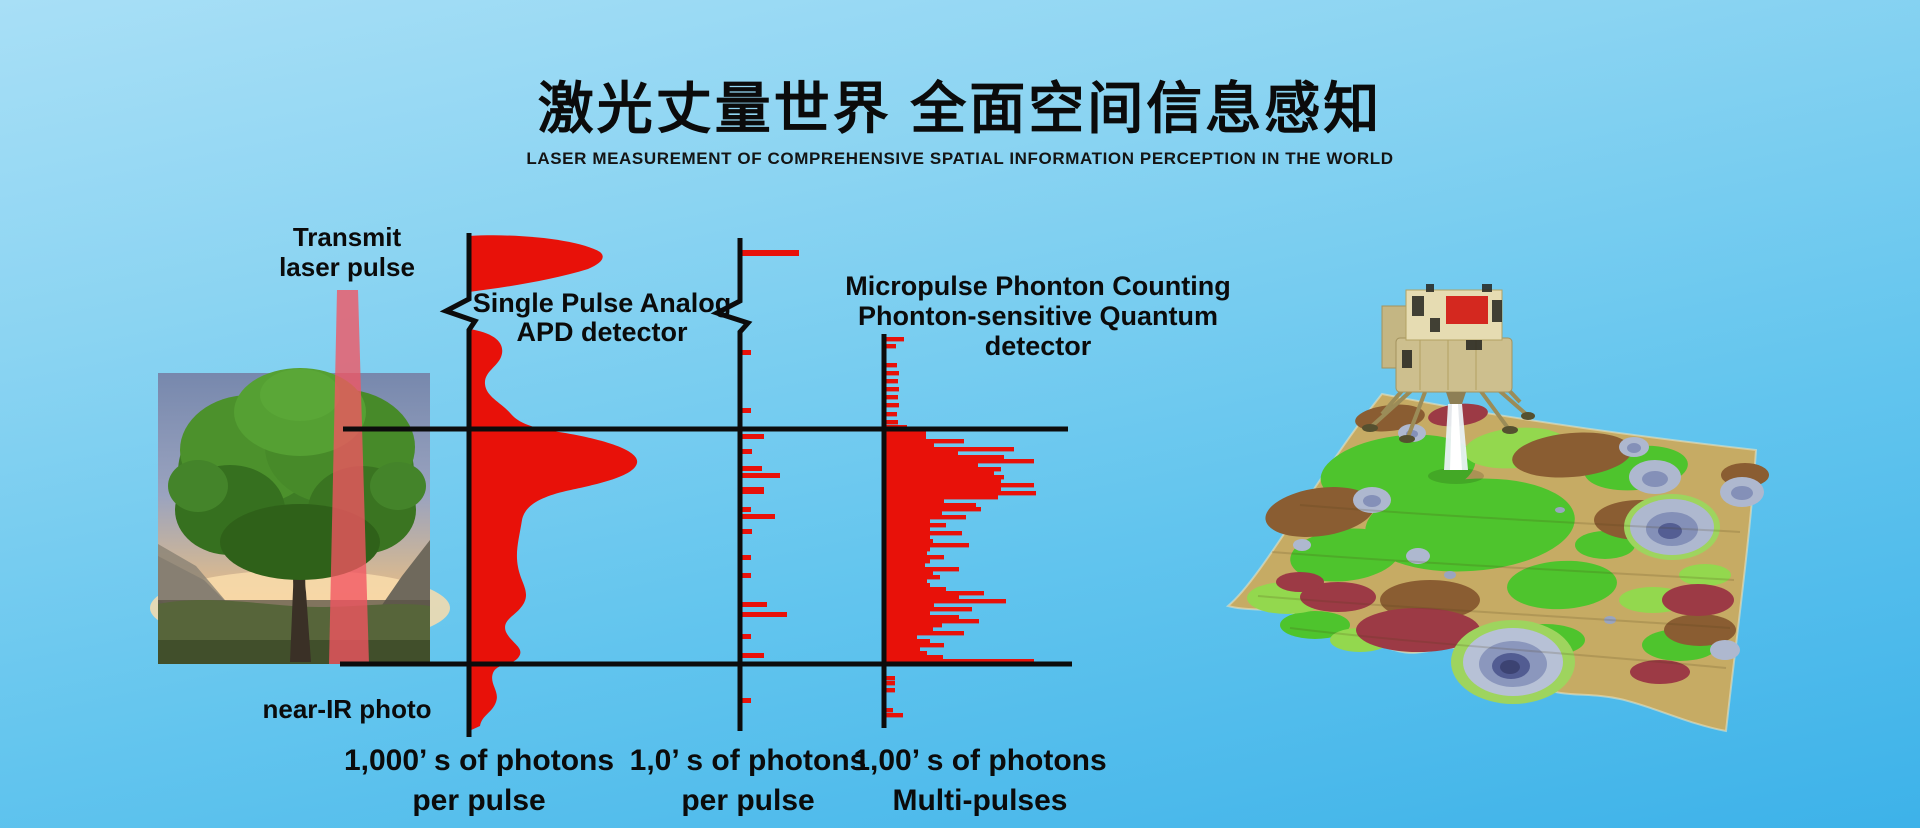 The image size is (1920, 828). I want to click on lander, so click(1448, 384).